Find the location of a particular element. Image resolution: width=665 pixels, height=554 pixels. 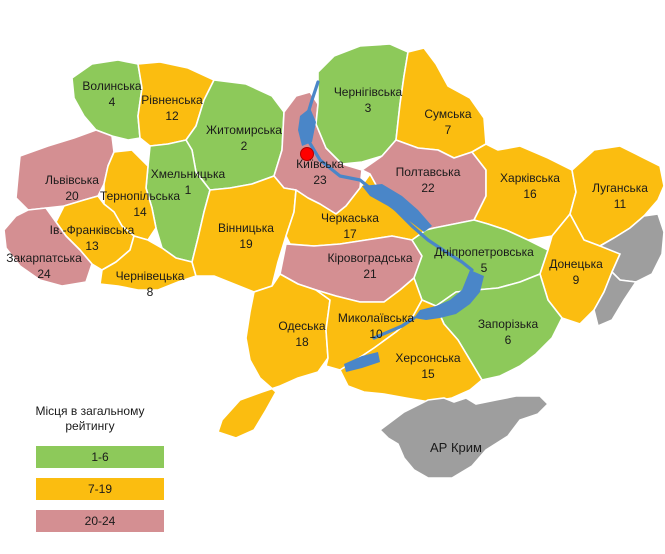

region-rank-chernivtsi: 8 is located at coordinates (150, 292).